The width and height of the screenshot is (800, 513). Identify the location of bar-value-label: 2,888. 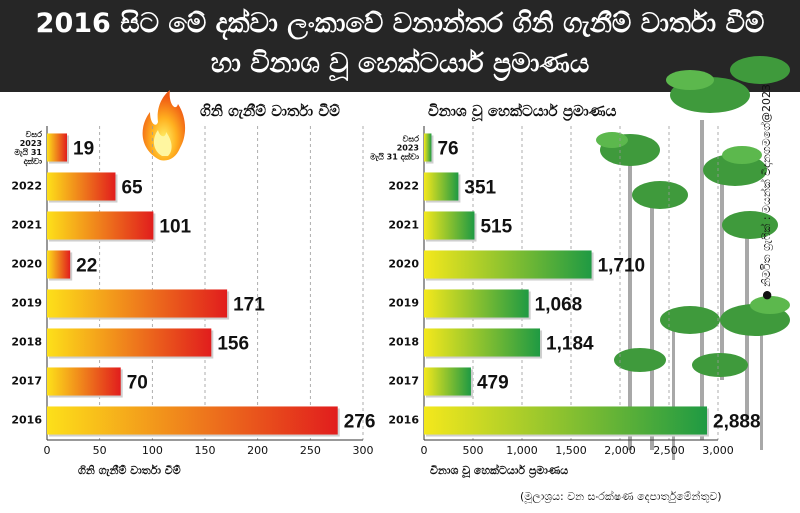
(737, 422).